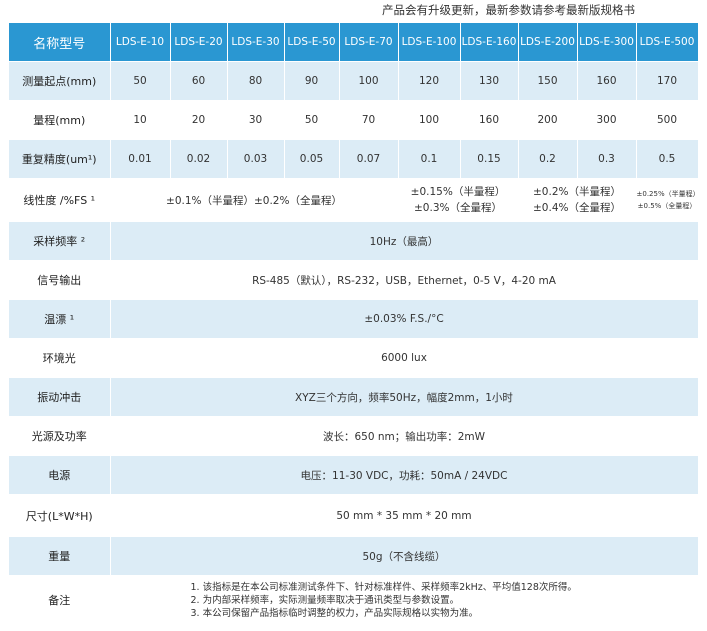 Image resolution: width=707 pixels, height=631 pixels. I want to click on model-header: LDS-E-100, so click(429, 42).